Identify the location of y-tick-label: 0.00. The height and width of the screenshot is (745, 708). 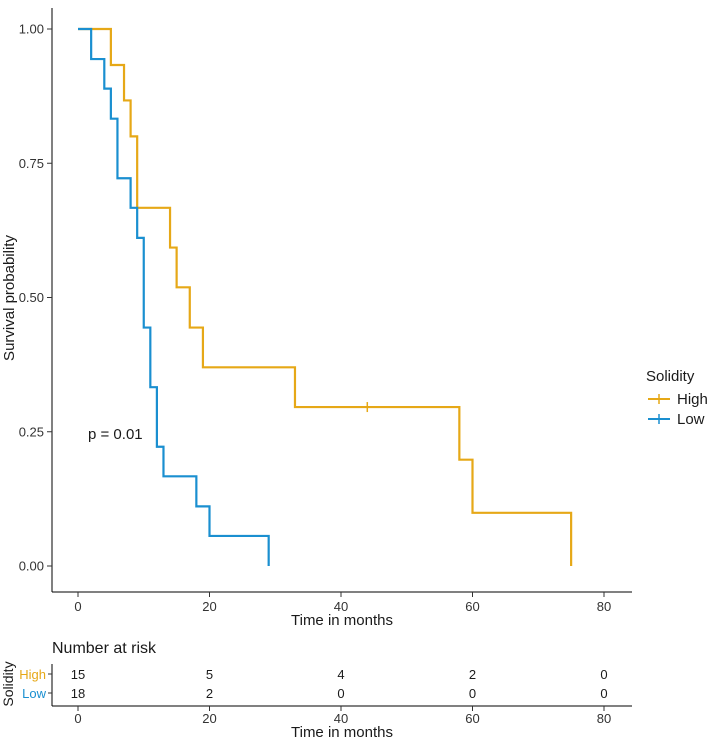
(31, 566).